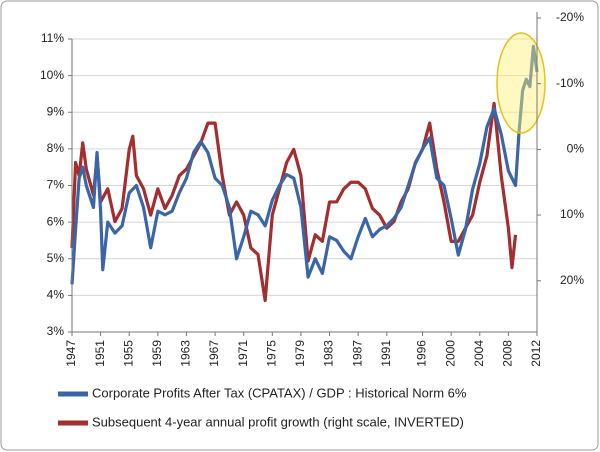 This screenshot has width=600, height=452. What do you see at coordinates (521, 83) in the screenshot?
I see `highlight-ellipse` at bounding box center [521, 83].